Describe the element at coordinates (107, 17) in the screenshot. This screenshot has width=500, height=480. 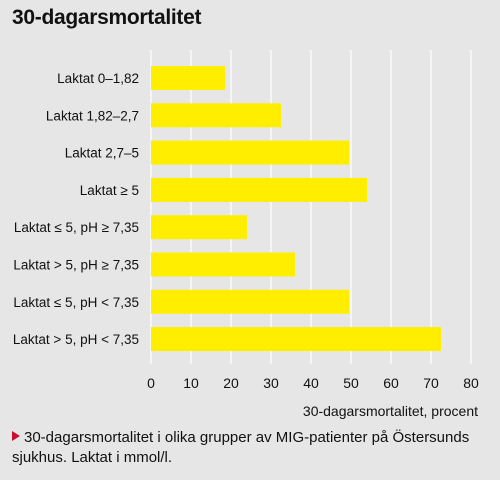
I see `chart-title: 30-dagarsmortalitet` at that location.